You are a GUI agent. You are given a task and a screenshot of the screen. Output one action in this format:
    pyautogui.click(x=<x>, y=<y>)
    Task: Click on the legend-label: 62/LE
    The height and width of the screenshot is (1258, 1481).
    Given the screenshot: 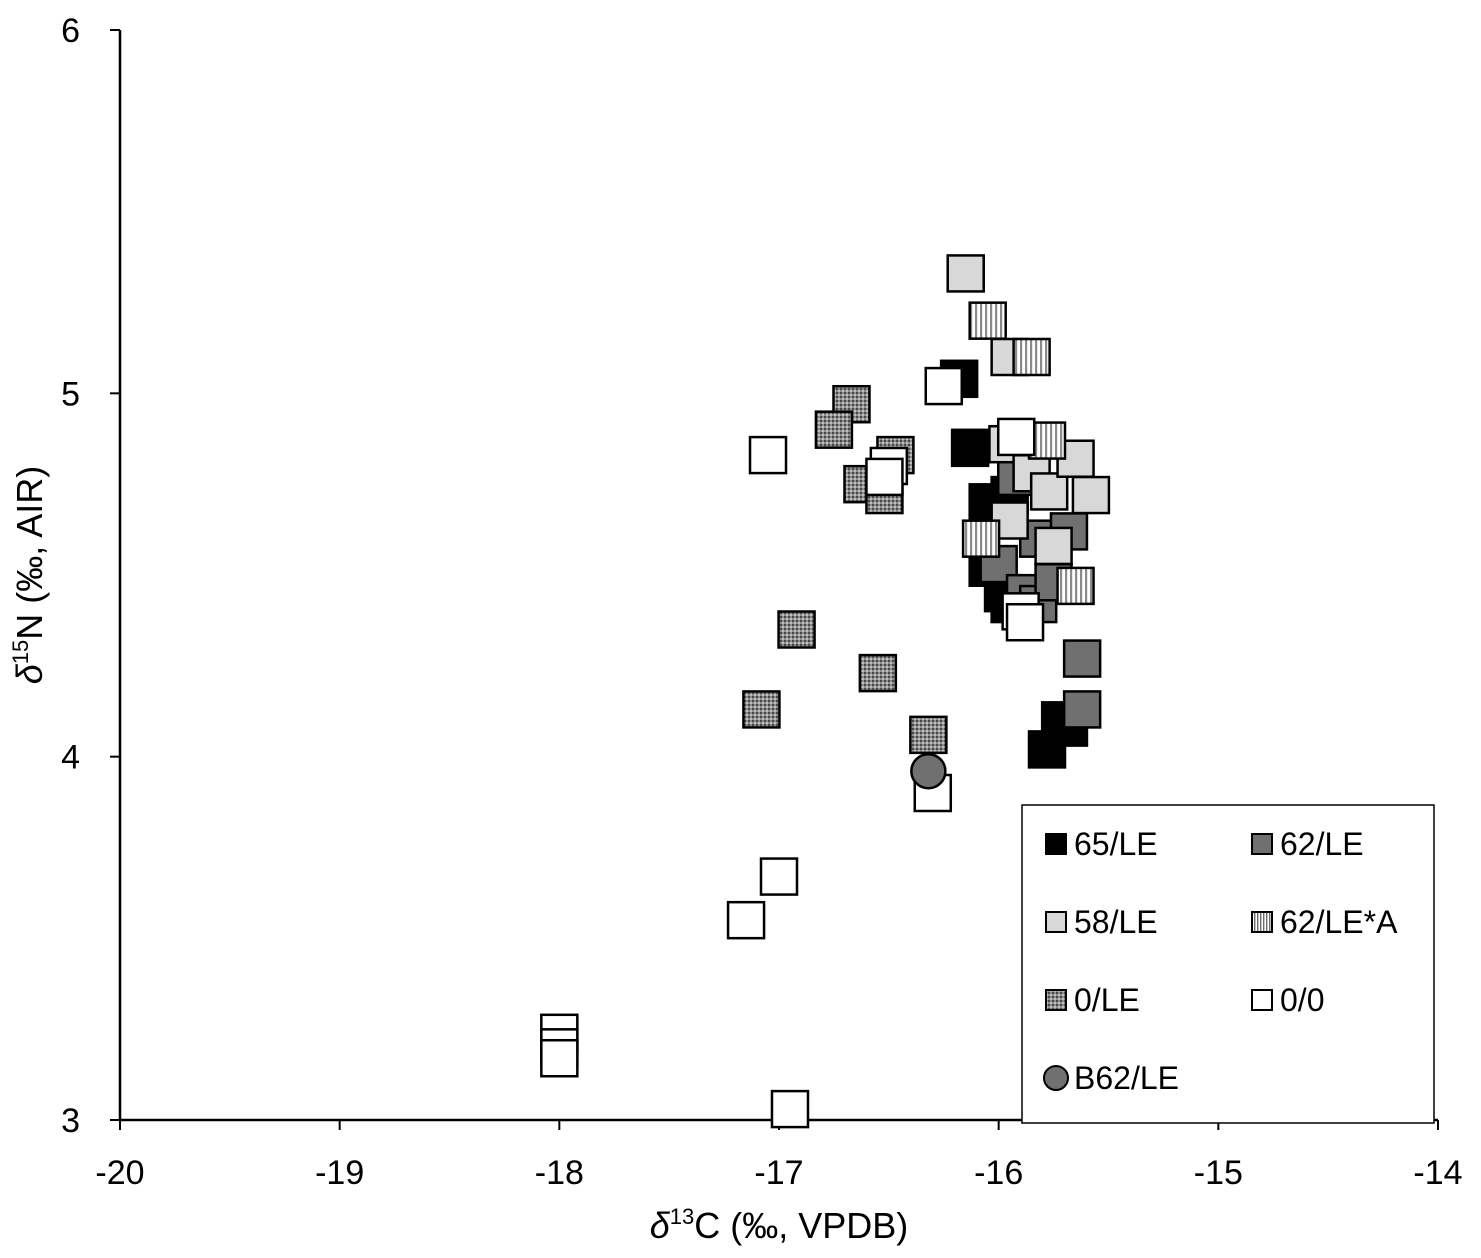 What is the action you would take?
    pyautogui.click(x=1322, y=844)
    